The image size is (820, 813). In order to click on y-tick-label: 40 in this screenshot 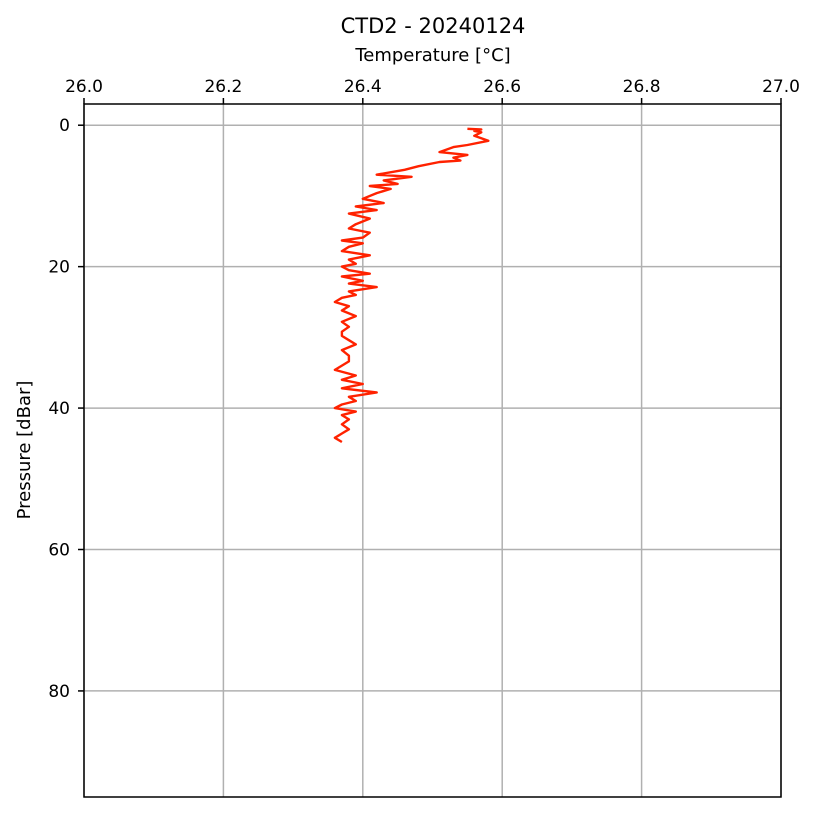, I will do `click(59, 409)`.